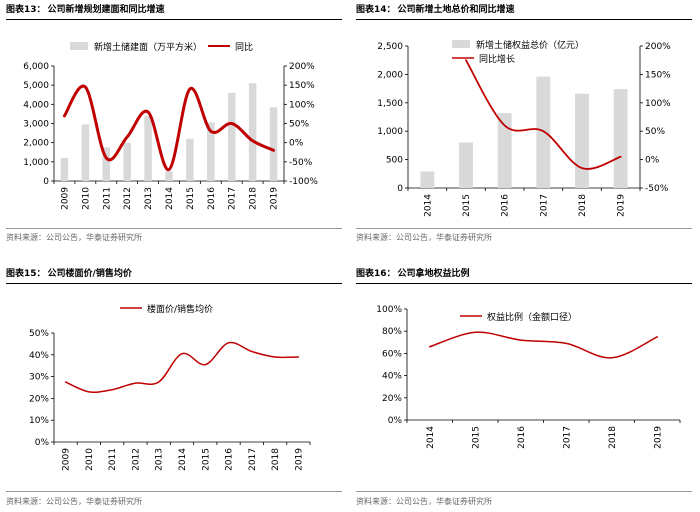  What do you see at coordinates (26, 274) in the screenshot?
I see `chart-number: 图表15：` at bounding box center [26, 274].